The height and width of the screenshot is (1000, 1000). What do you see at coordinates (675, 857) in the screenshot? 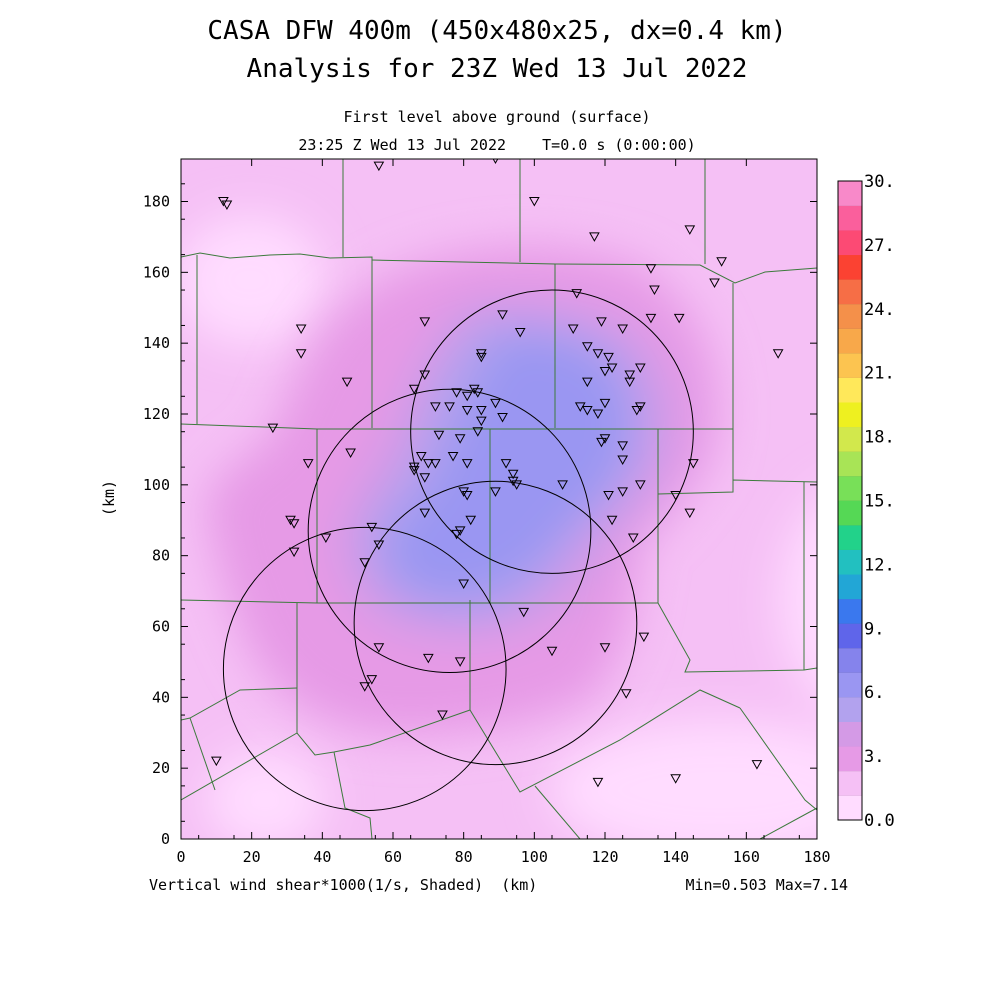
I see `x-tick-label: 140` at bounding box center [675, 857].